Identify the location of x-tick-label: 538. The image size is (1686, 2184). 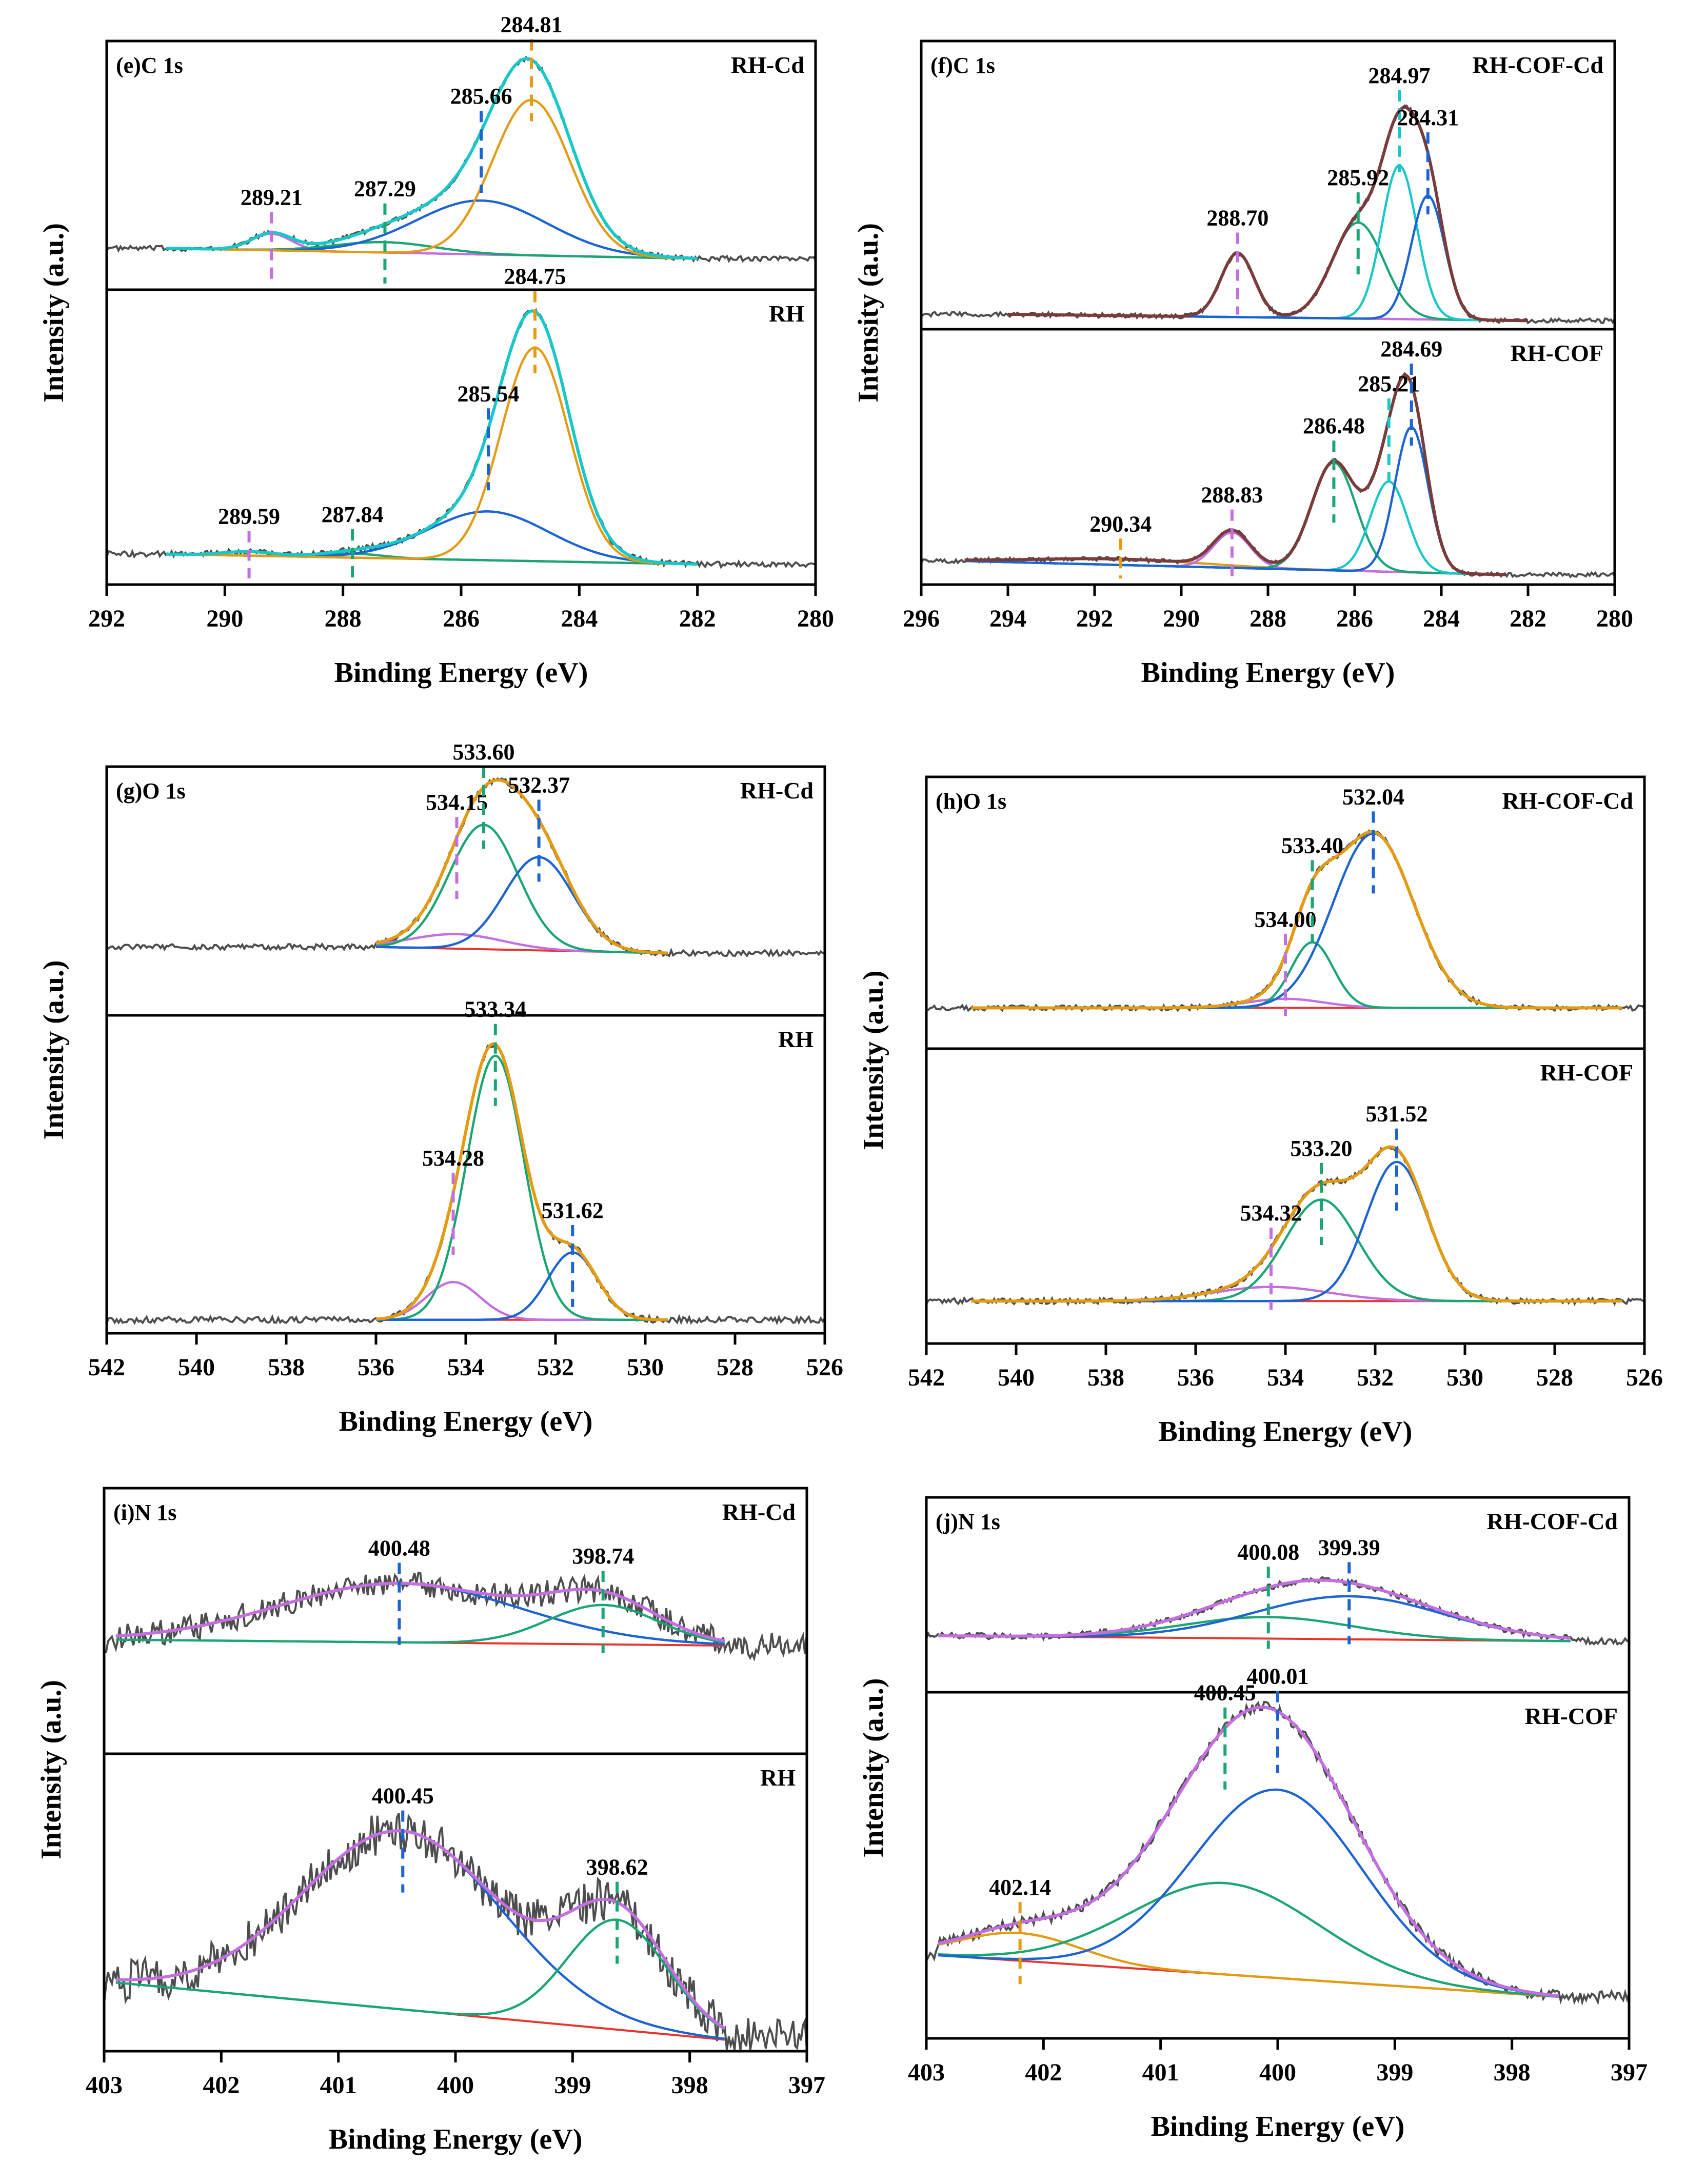
(287, 1368).